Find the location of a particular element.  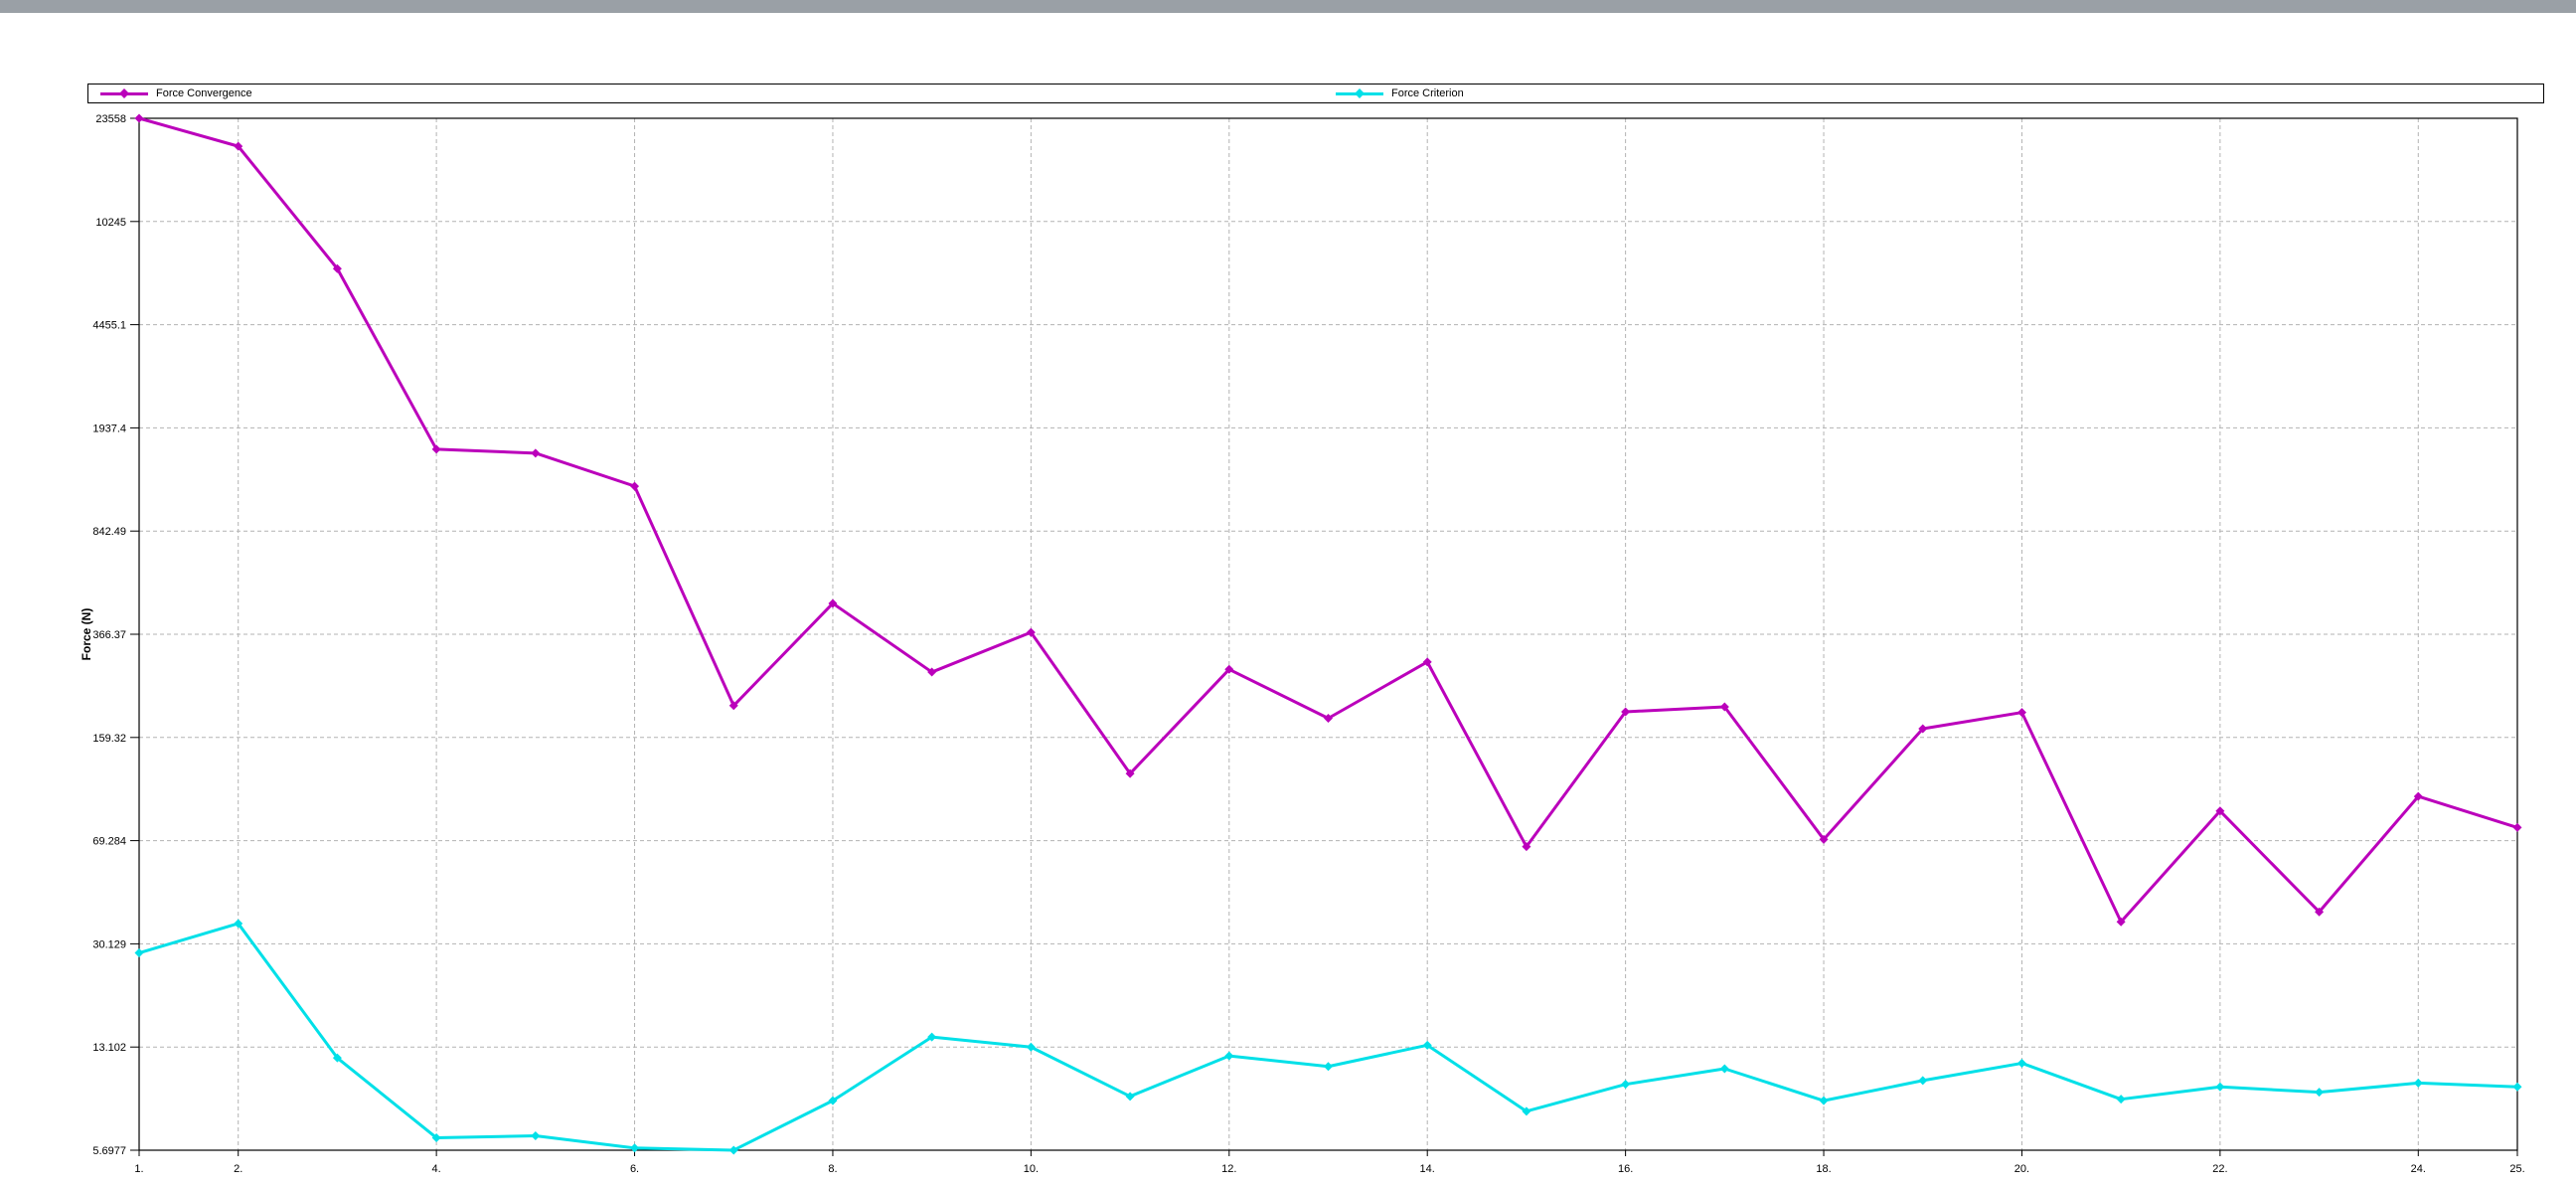

y-tick-label: 30.129 is located at coordinates (109, 944).